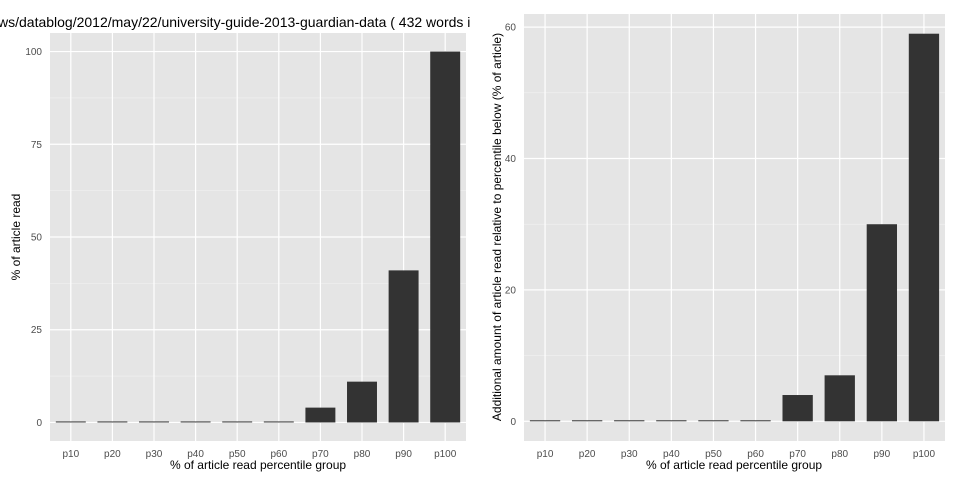 Image resolution: width=960 pixels, height=480 pixels. I want to click on y-tick-label: 75, so click(37, 145).